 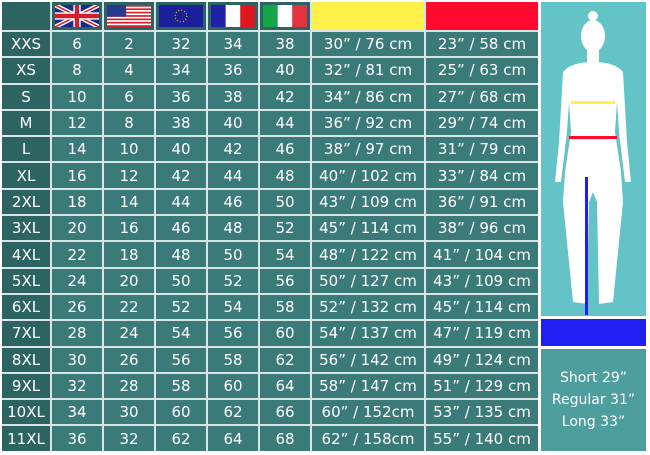 I want to click on it-cell: 46, so click(x=285, y=149).